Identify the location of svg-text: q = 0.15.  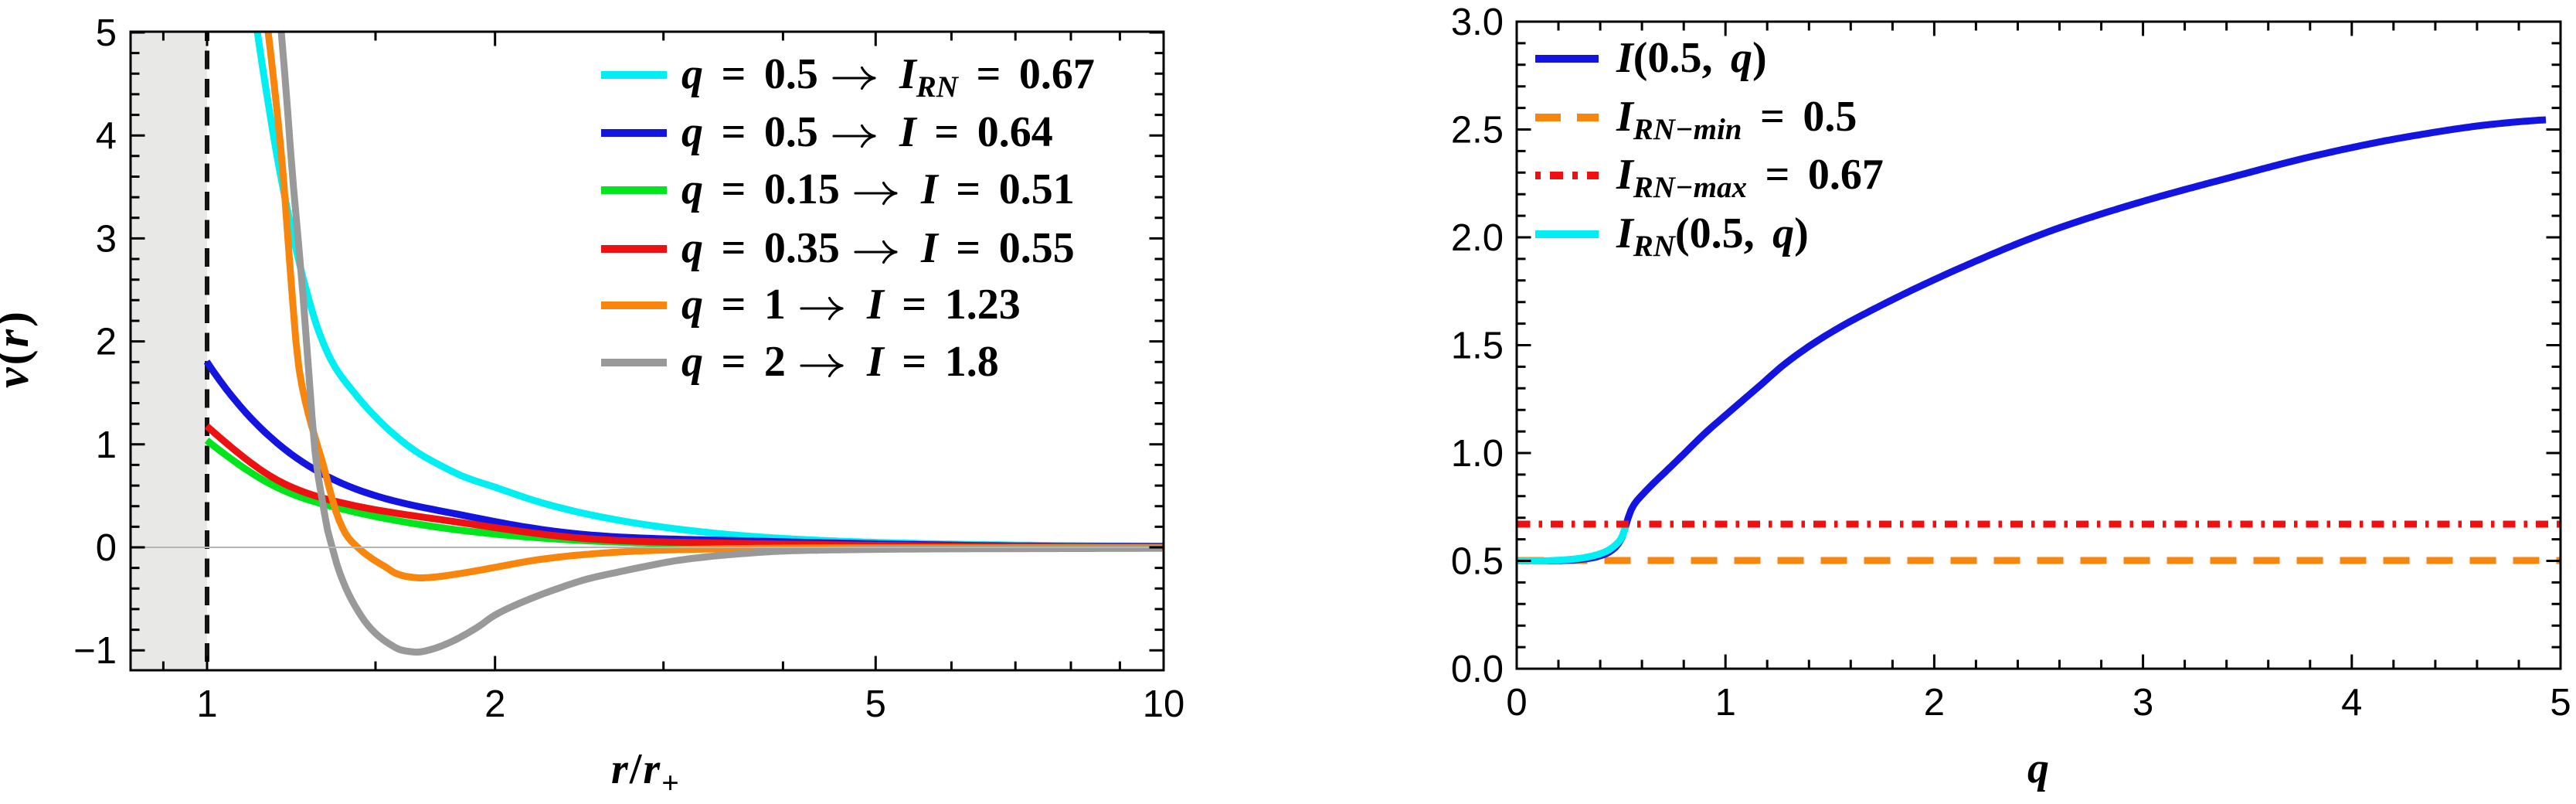
(760, 189).